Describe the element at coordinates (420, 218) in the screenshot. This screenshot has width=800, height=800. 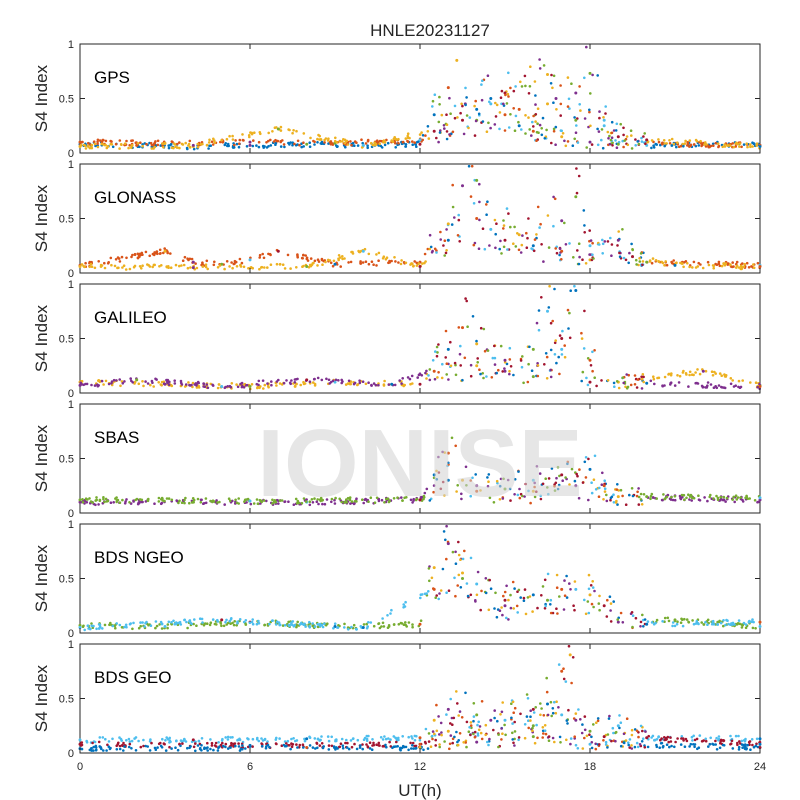
I see `plot-frame` at that location.